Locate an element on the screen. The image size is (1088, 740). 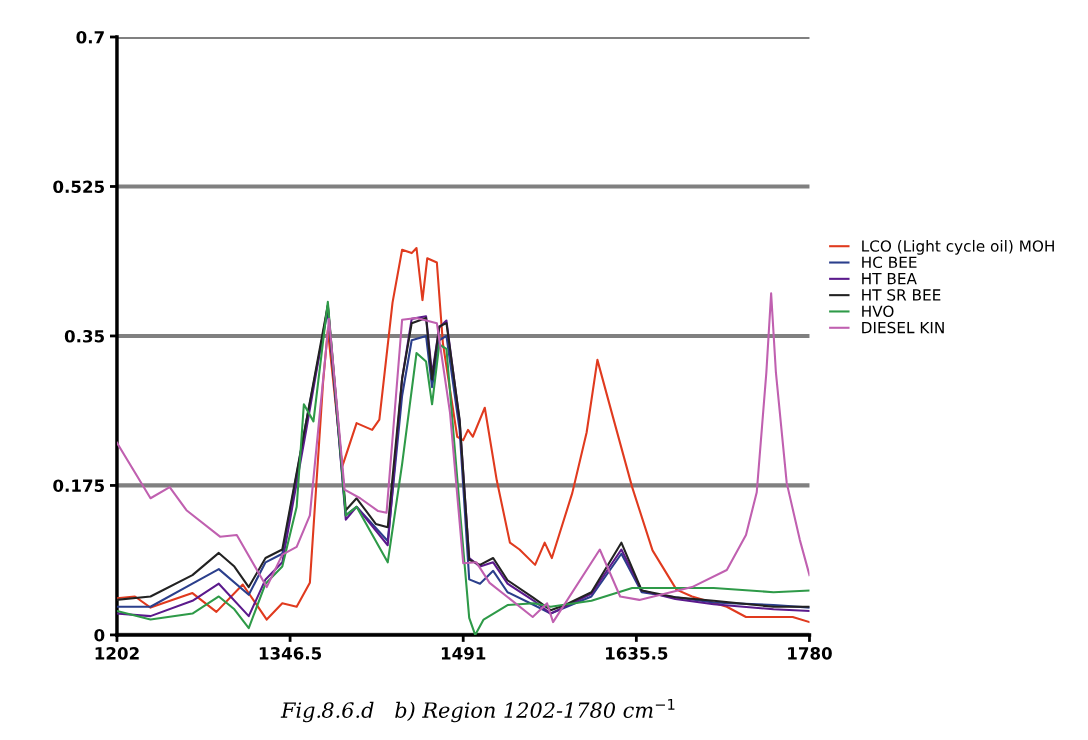
legend-label: LCO (Light cycle oil) MOH is located at coordinates (958, 247).